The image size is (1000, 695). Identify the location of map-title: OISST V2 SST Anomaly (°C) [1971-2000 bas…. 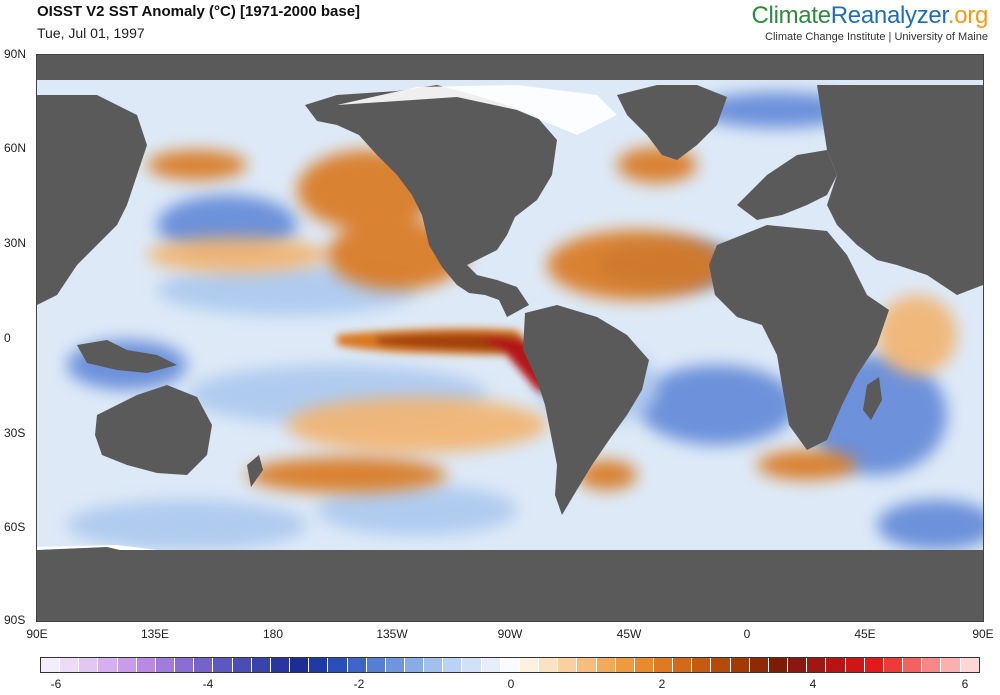
(199, 11).